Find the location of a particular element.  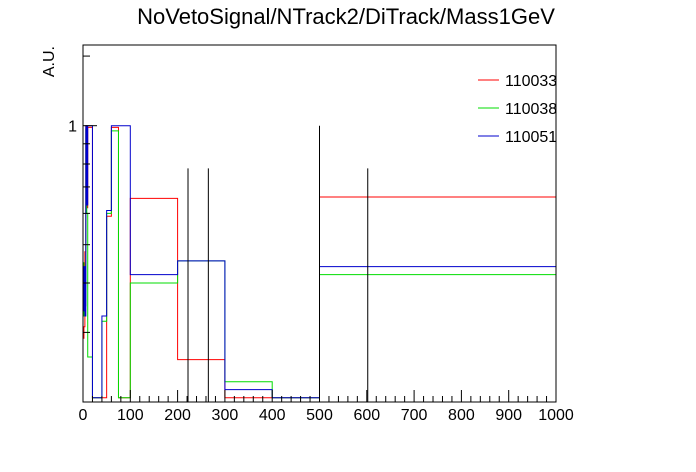

chart-title: NoVetoSignal/NTrack2/DiTrack/Mass1GeV is located at coordinates (346, 16).